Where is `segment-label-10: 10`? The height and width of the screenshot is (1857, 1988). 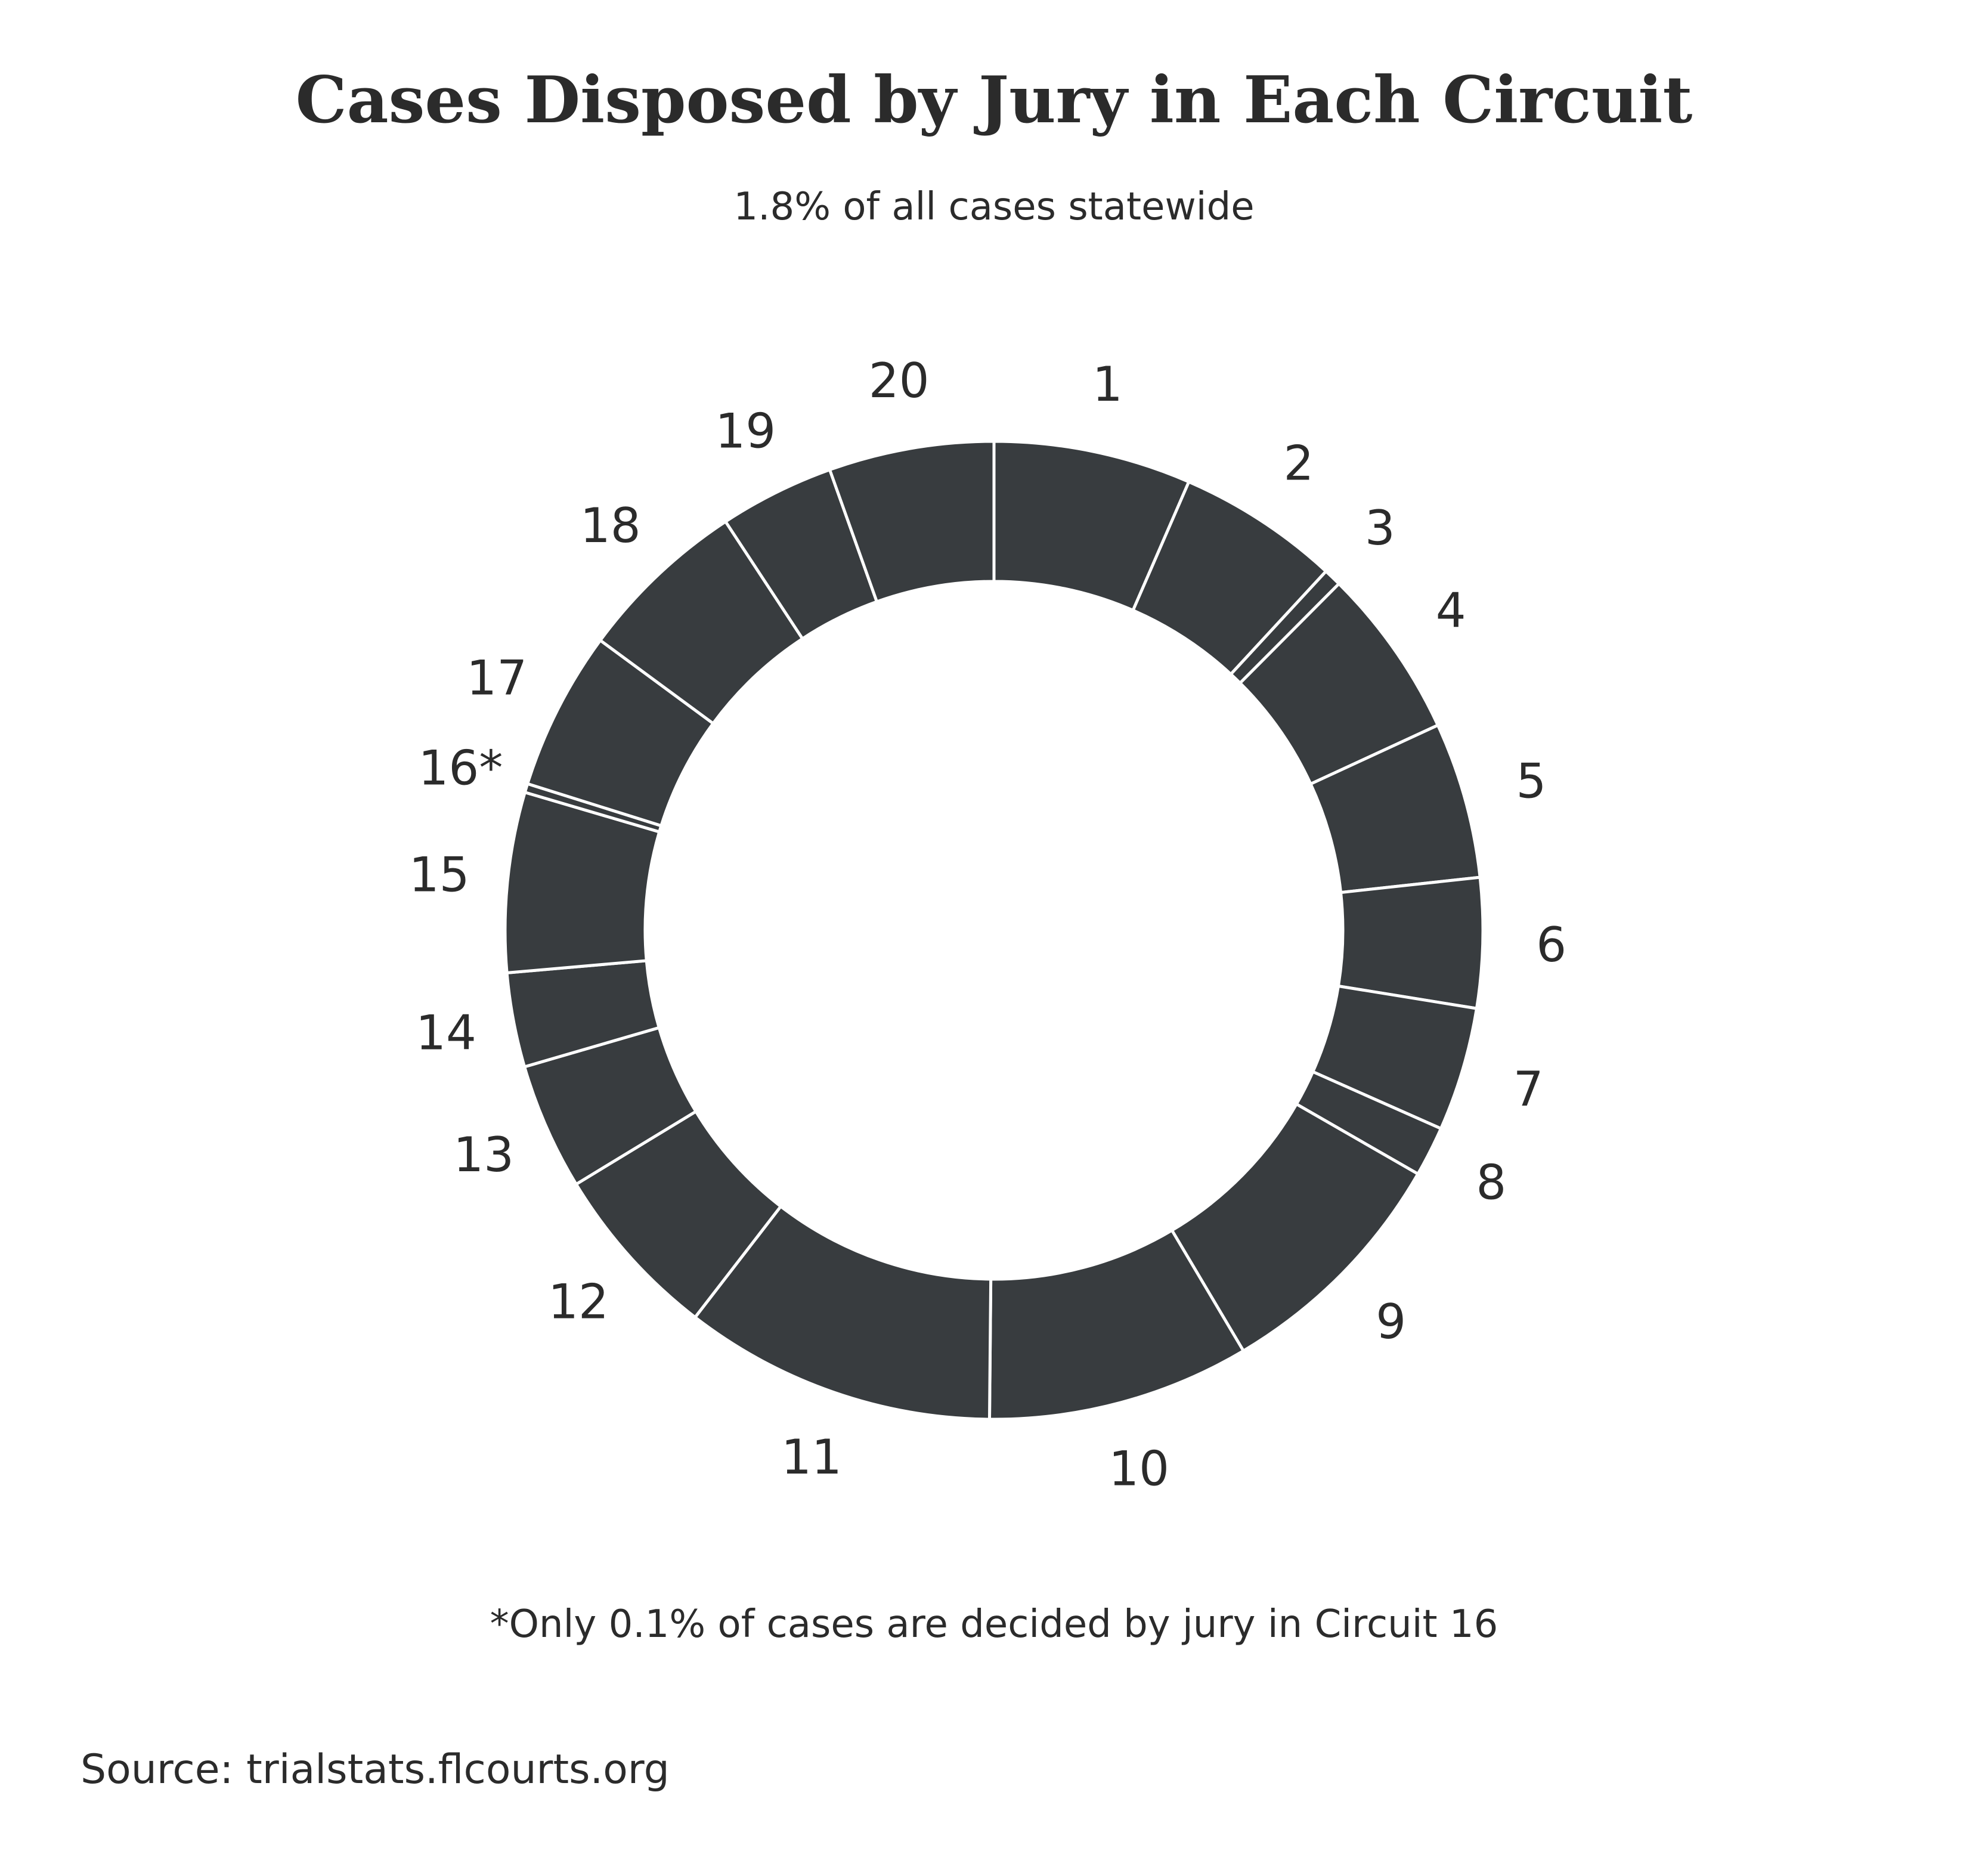
segment-label-10: 10 is located at coordinates (1138, 1468).